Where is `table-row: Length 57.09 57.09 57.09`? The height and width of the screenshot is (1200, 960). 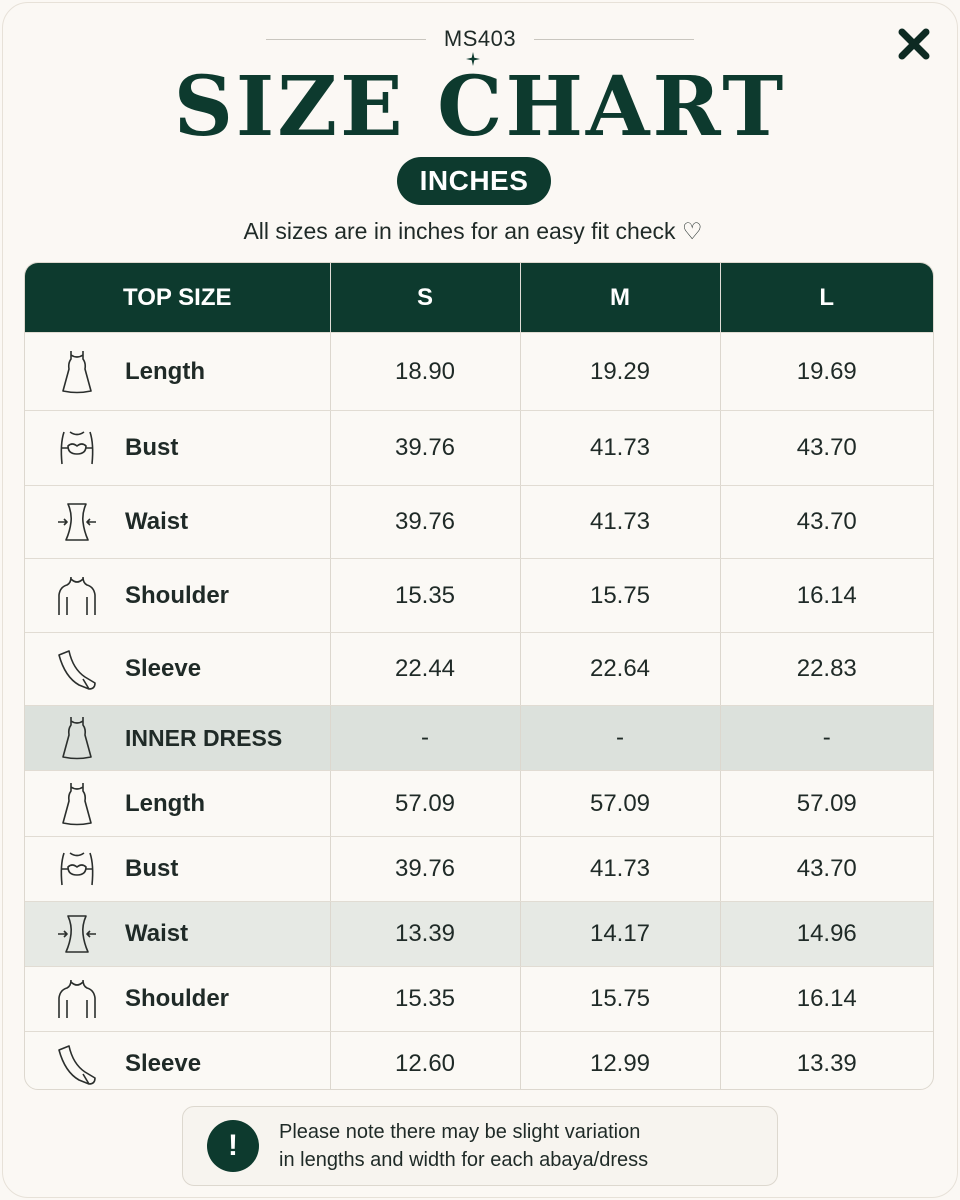 table-row: Length 57.09 57.09 57.09 is located at coordinates (479, 803).